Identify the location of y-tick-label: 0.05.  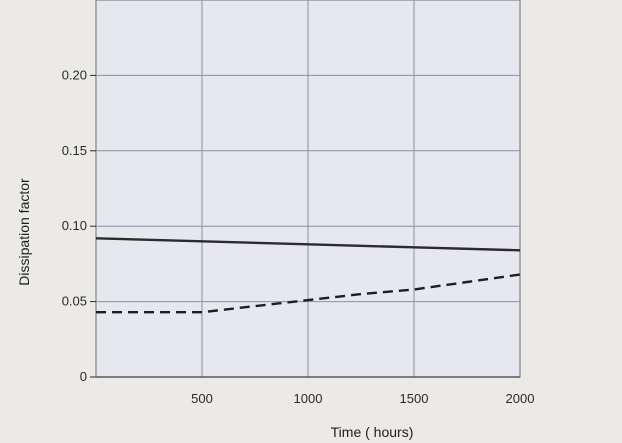
(74, 301).